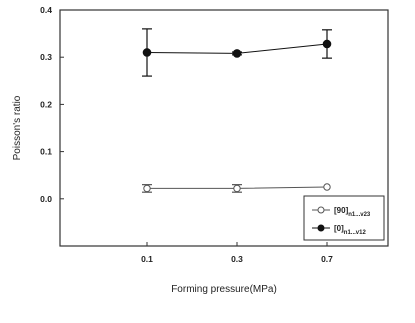 The width and height of the screenshot is (415, 323). I want to click on y-tick-label: 0.3, so click(46, 57).